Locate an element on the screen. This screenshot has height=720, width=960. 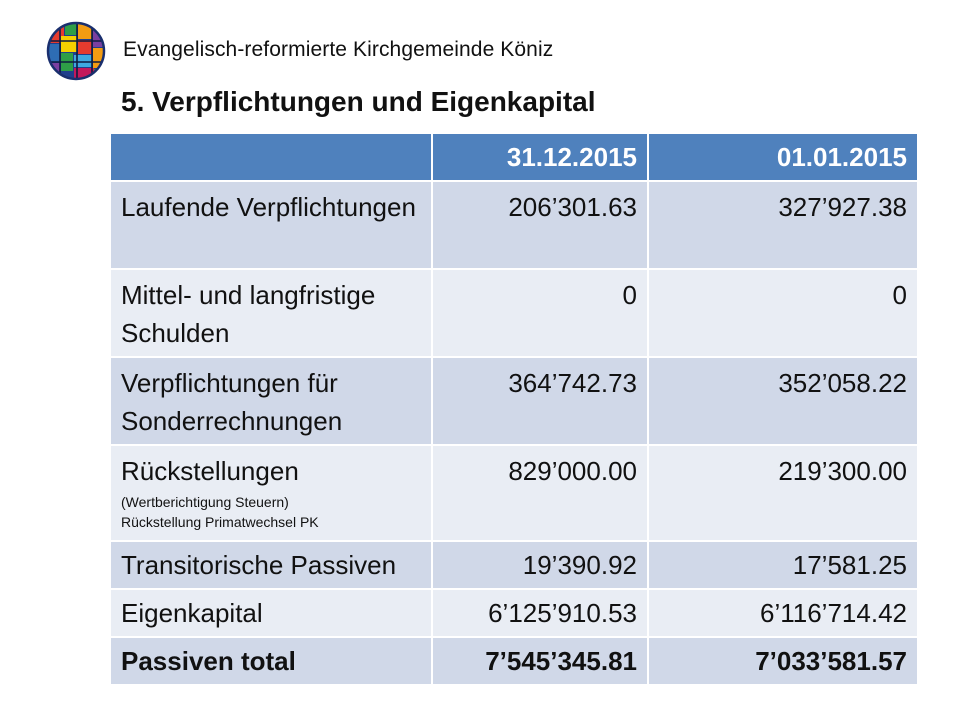
row-note: (Wertberichtigung Steuern) is located at coordinates (205, 502).